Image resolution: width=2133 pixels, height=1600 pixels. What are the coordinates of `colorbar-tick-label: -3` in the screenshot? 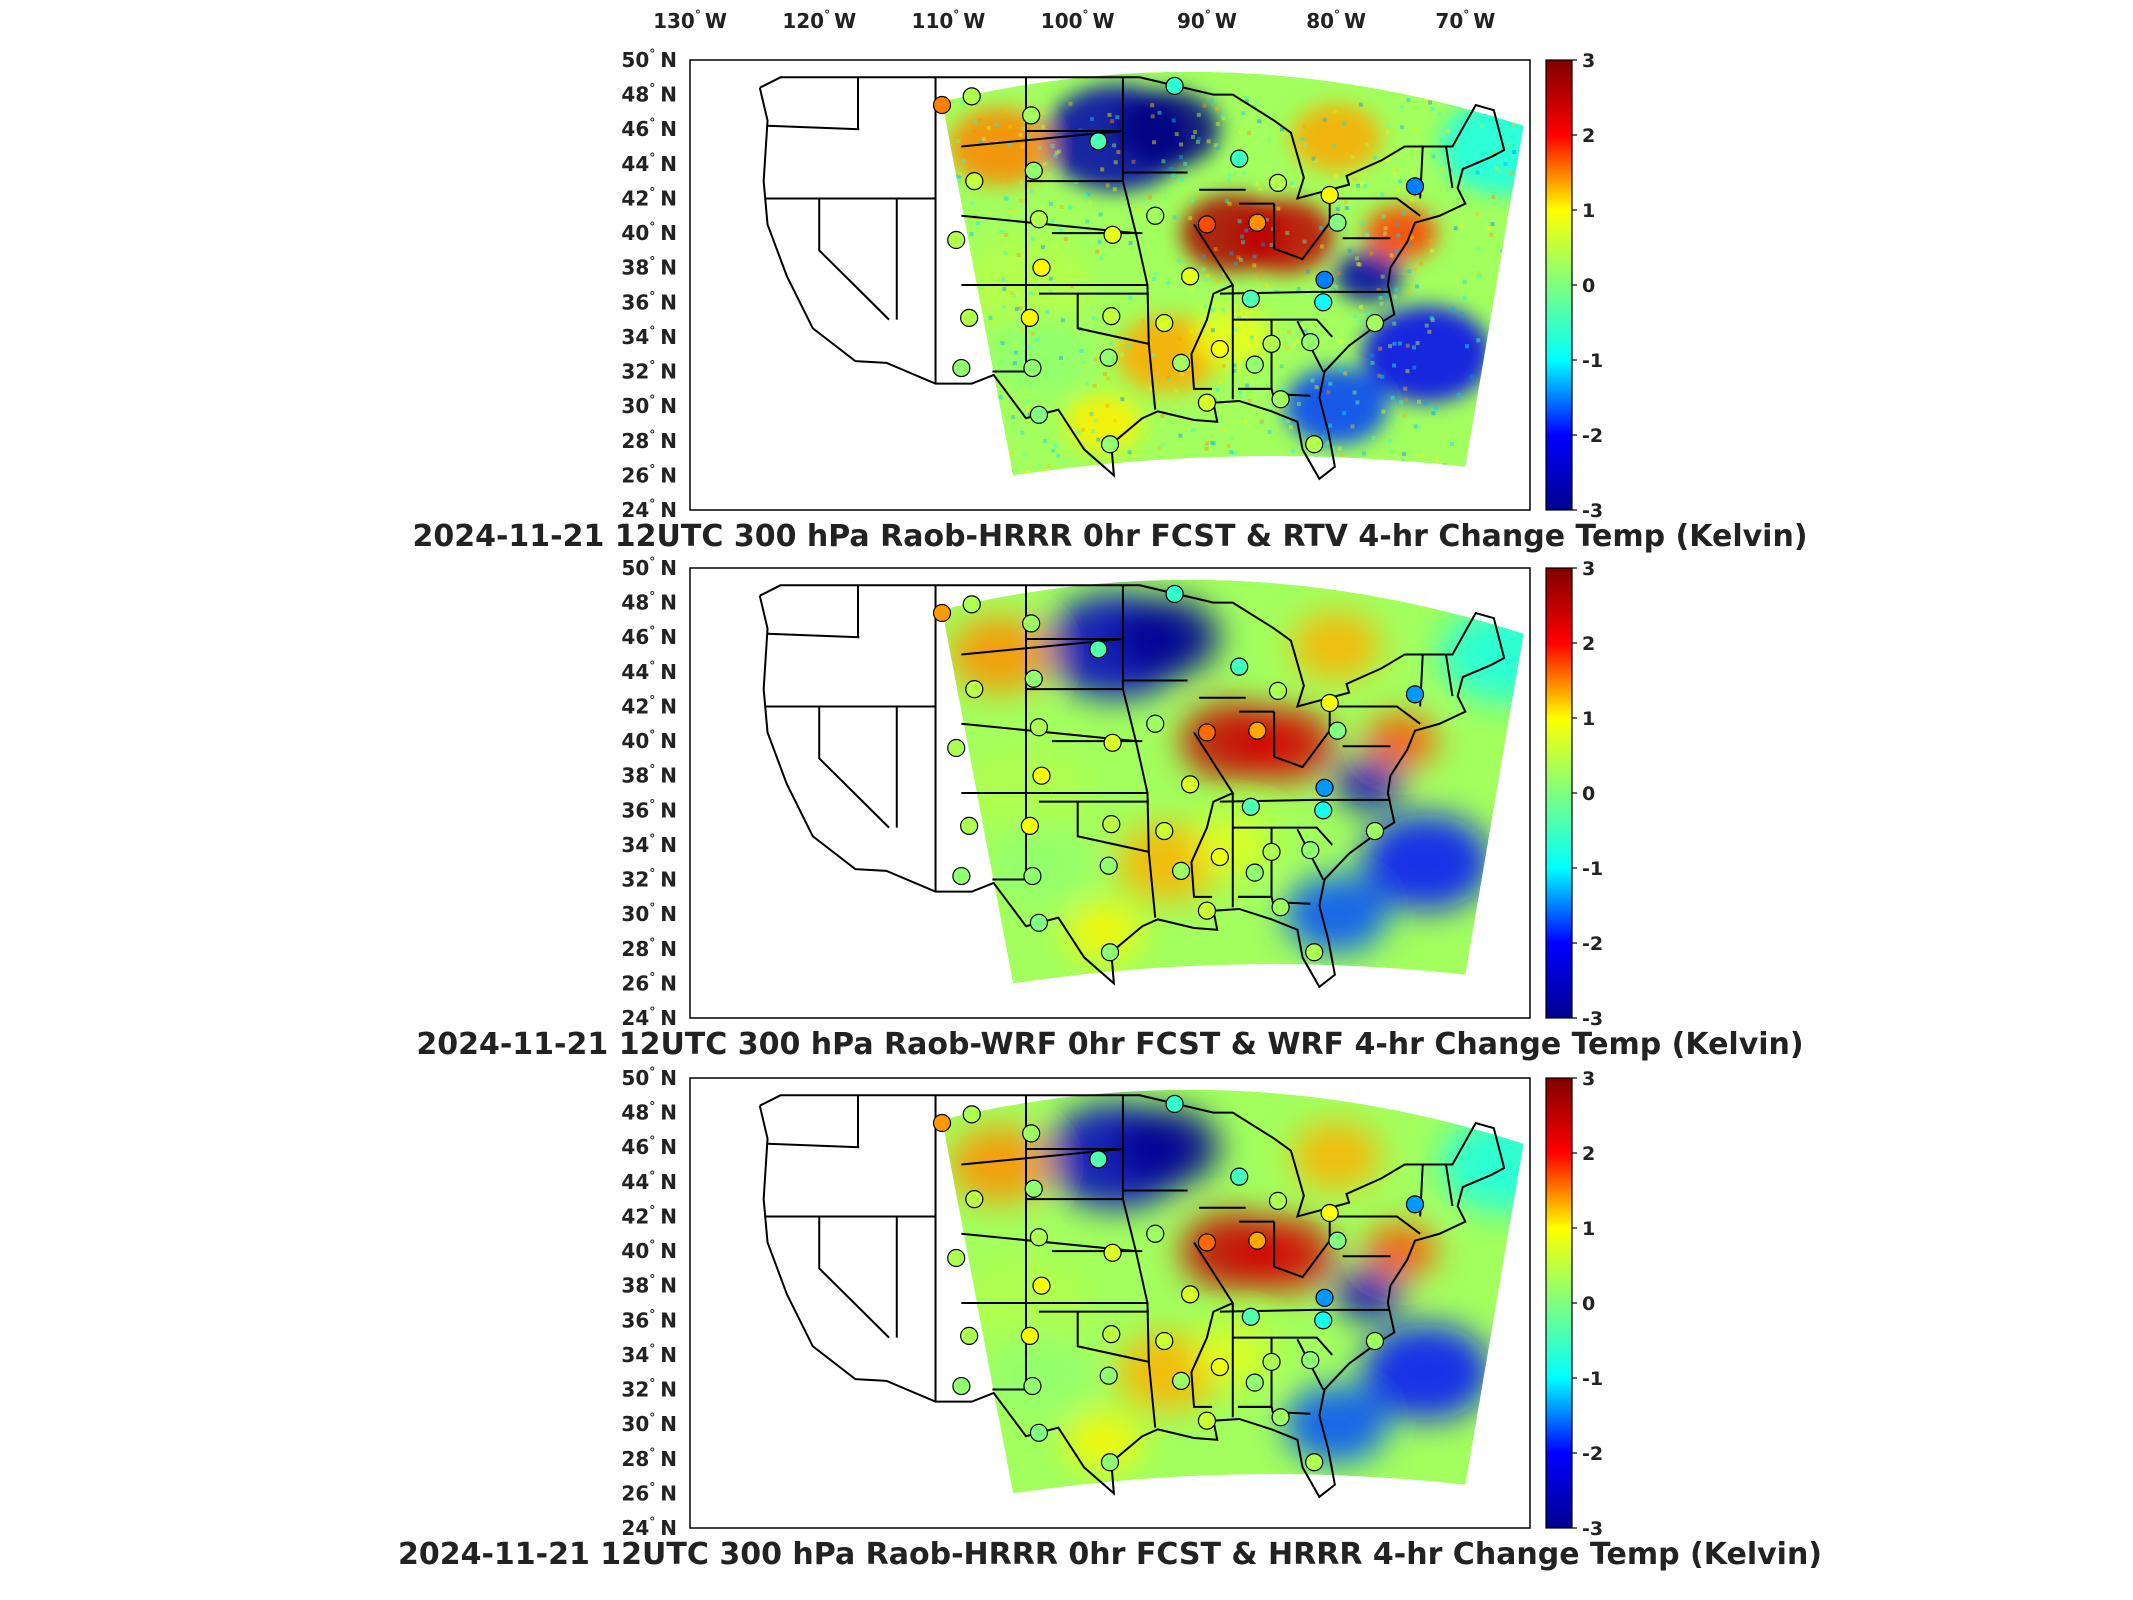 It's located at (1592, 1529).